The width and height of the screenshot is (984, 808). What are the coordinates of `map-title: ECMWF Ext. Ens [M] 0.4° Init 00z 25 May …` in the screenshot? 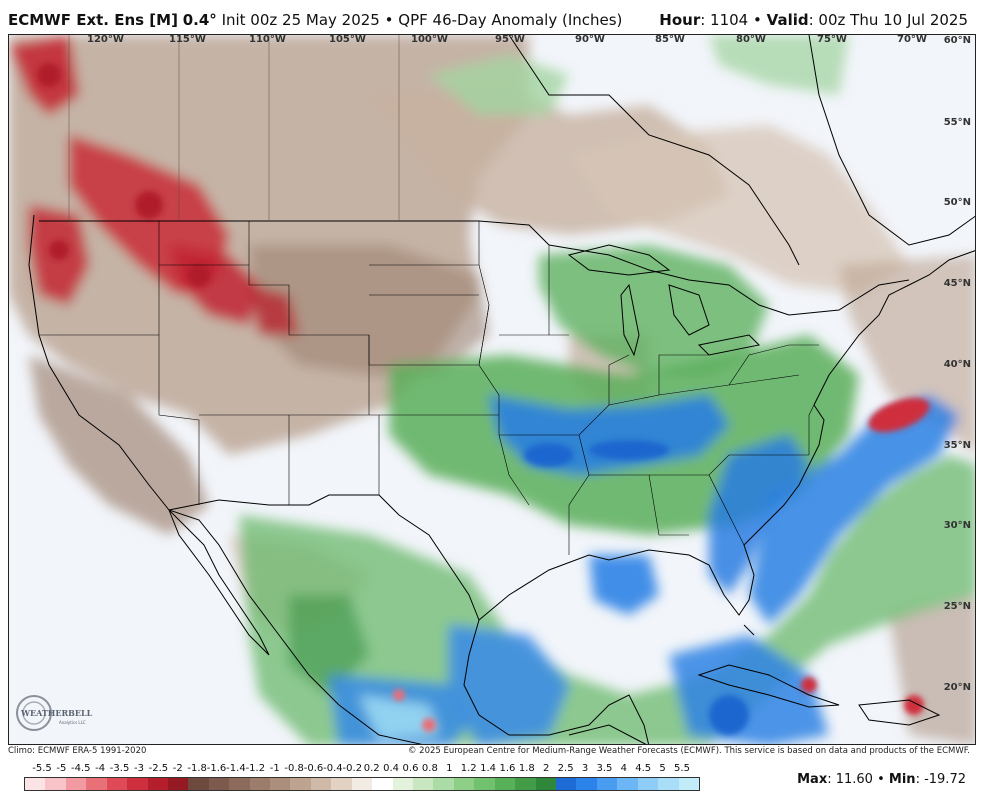 It's located at (315, 20).